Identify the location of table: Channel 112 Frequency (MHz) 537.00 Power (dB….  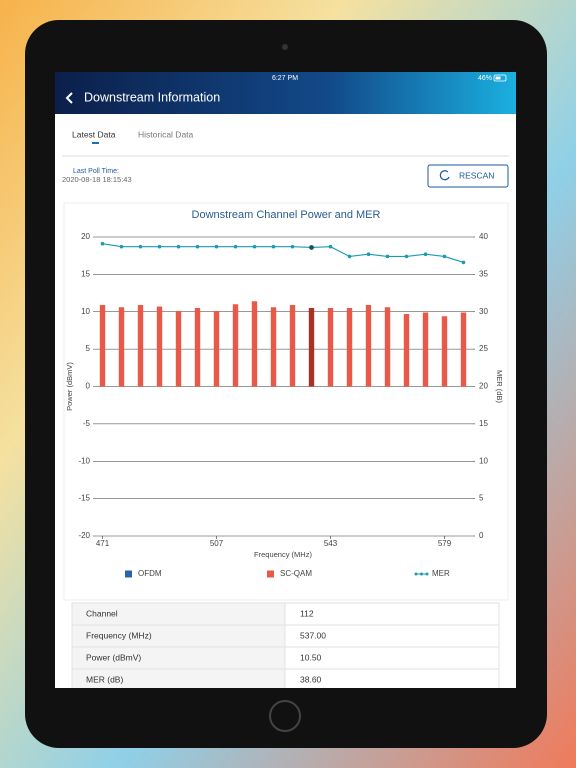
(285, 645).